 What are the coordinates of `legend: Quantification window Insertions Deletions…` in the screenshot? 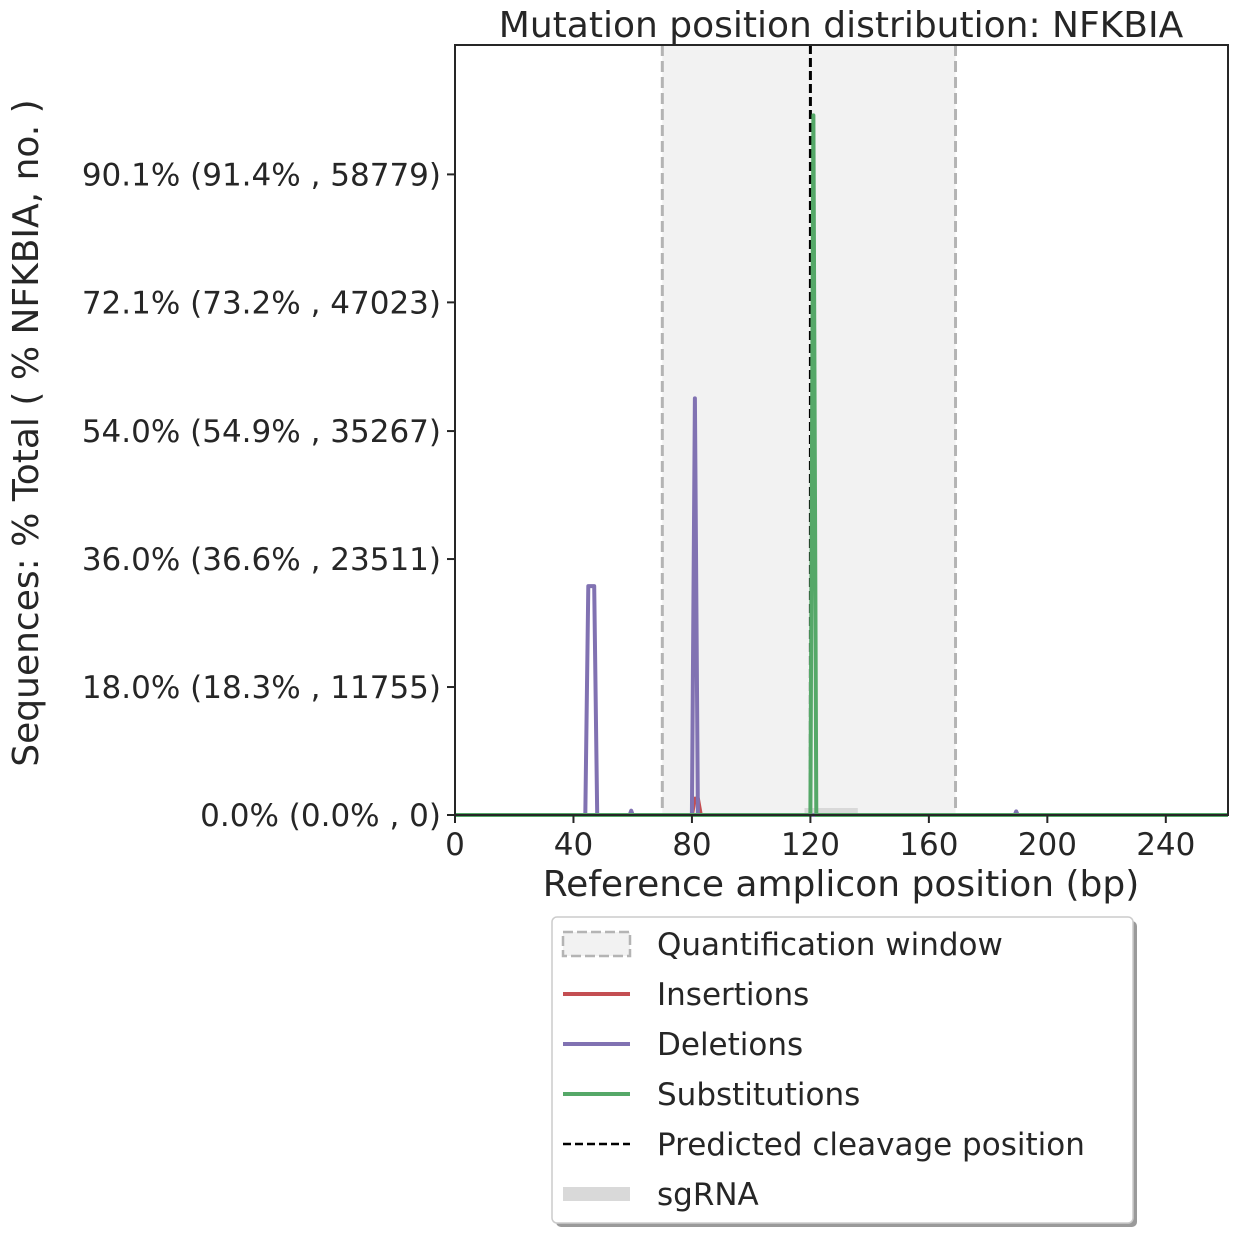 It's located at (844, 1071).